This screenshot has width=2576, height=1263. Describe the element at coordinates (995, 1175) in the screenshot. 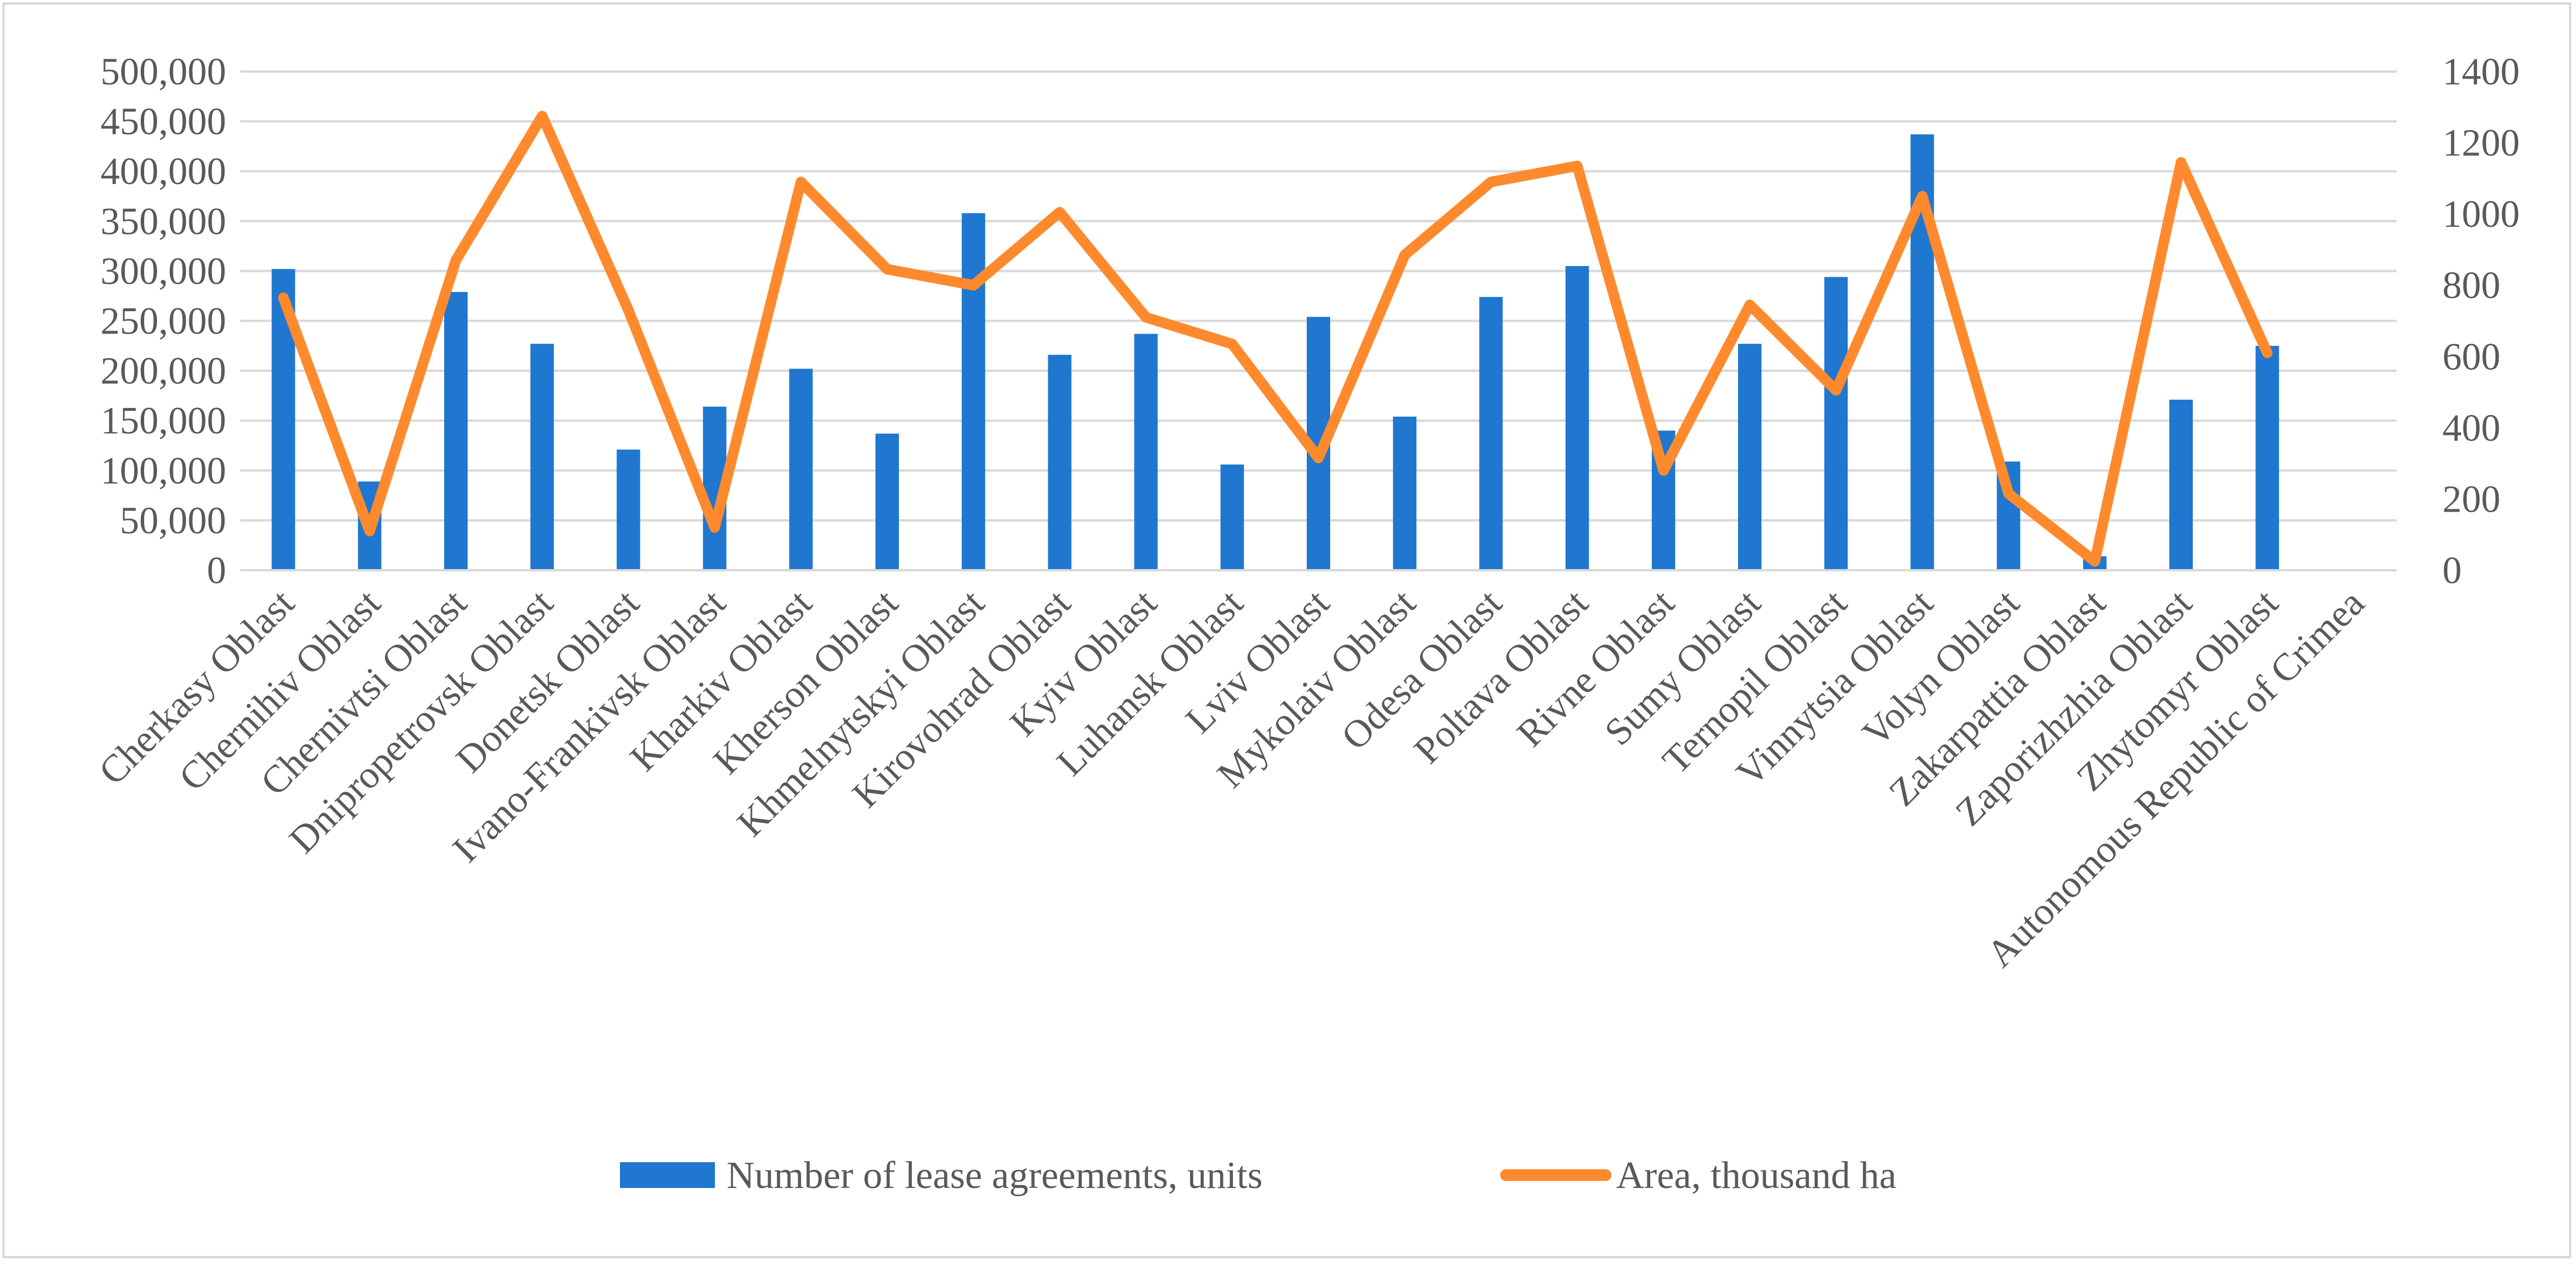

I see `legend-label-bars: Number of lease agreements, units` at that location.